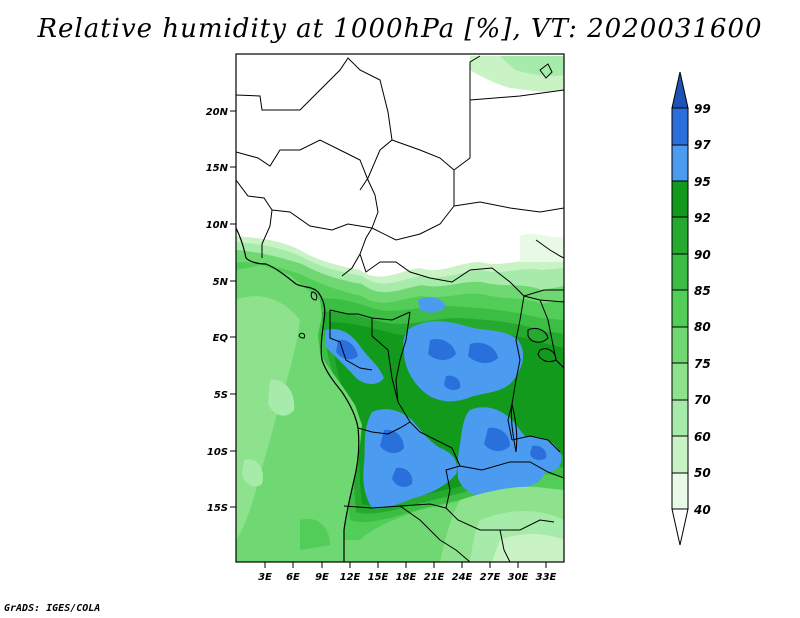  Describe the element at coordinates (691, 308) in the screenshot. I see `colorbar: 99 97 95 92 90 85 80 75 70 60 50 40` at that location.